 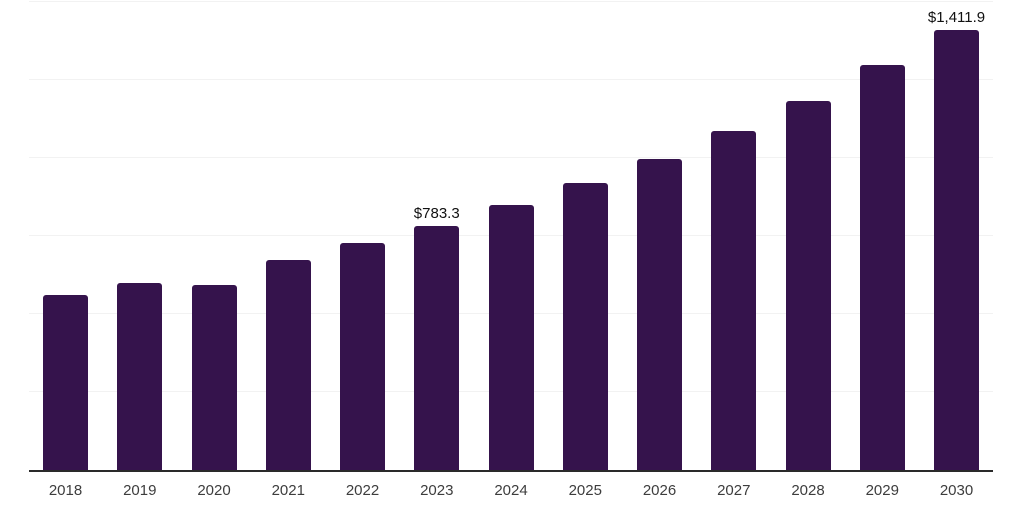 I want to click on bar-2018, so click(x=65, y=382).